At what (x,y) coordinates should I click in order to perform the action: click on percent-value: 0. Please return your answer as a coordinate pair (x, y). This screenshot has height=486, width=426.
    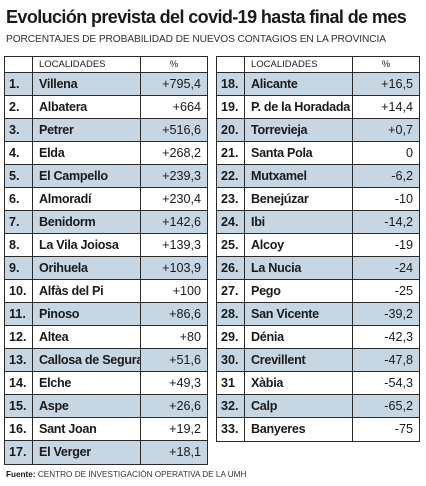
    Looking at the image, I should click on (409, 153).